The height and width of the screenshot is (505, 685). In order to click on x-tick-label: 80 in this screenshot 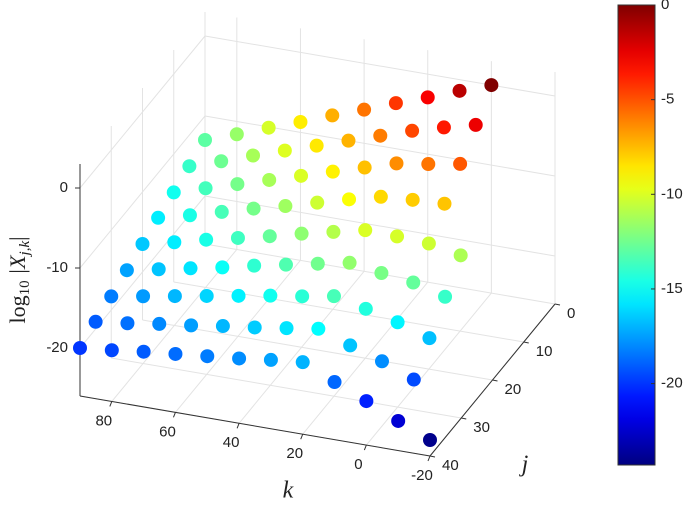, I will do `click(103, 420)`.